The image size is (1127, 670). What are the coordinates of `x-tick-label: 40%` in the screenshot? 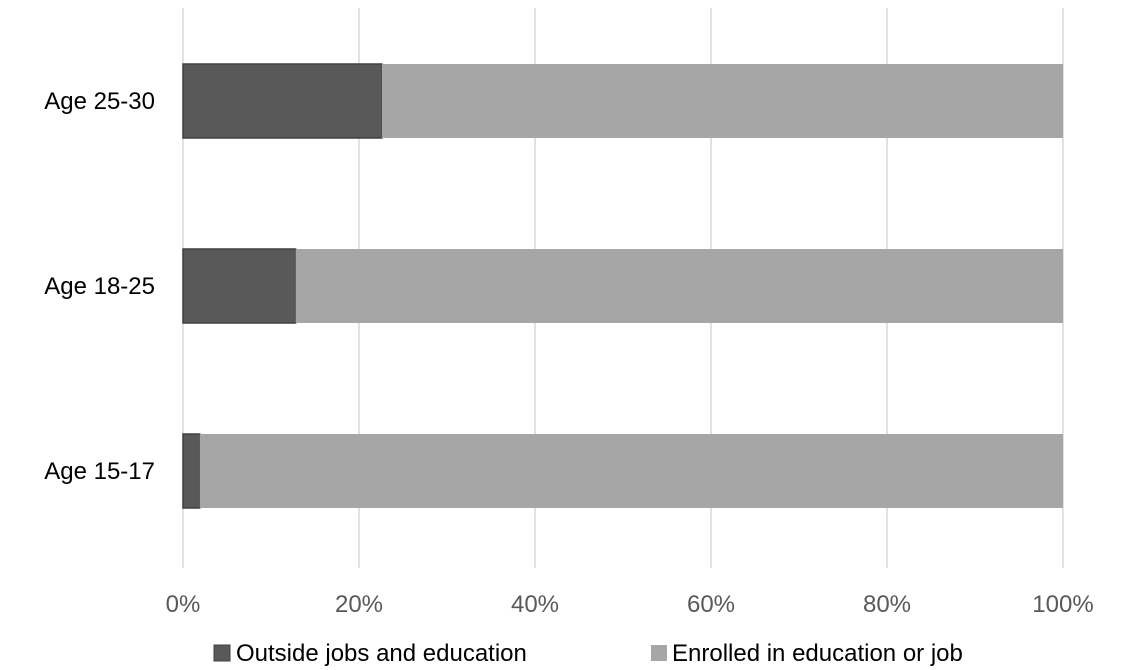 It's located at (535, 604).